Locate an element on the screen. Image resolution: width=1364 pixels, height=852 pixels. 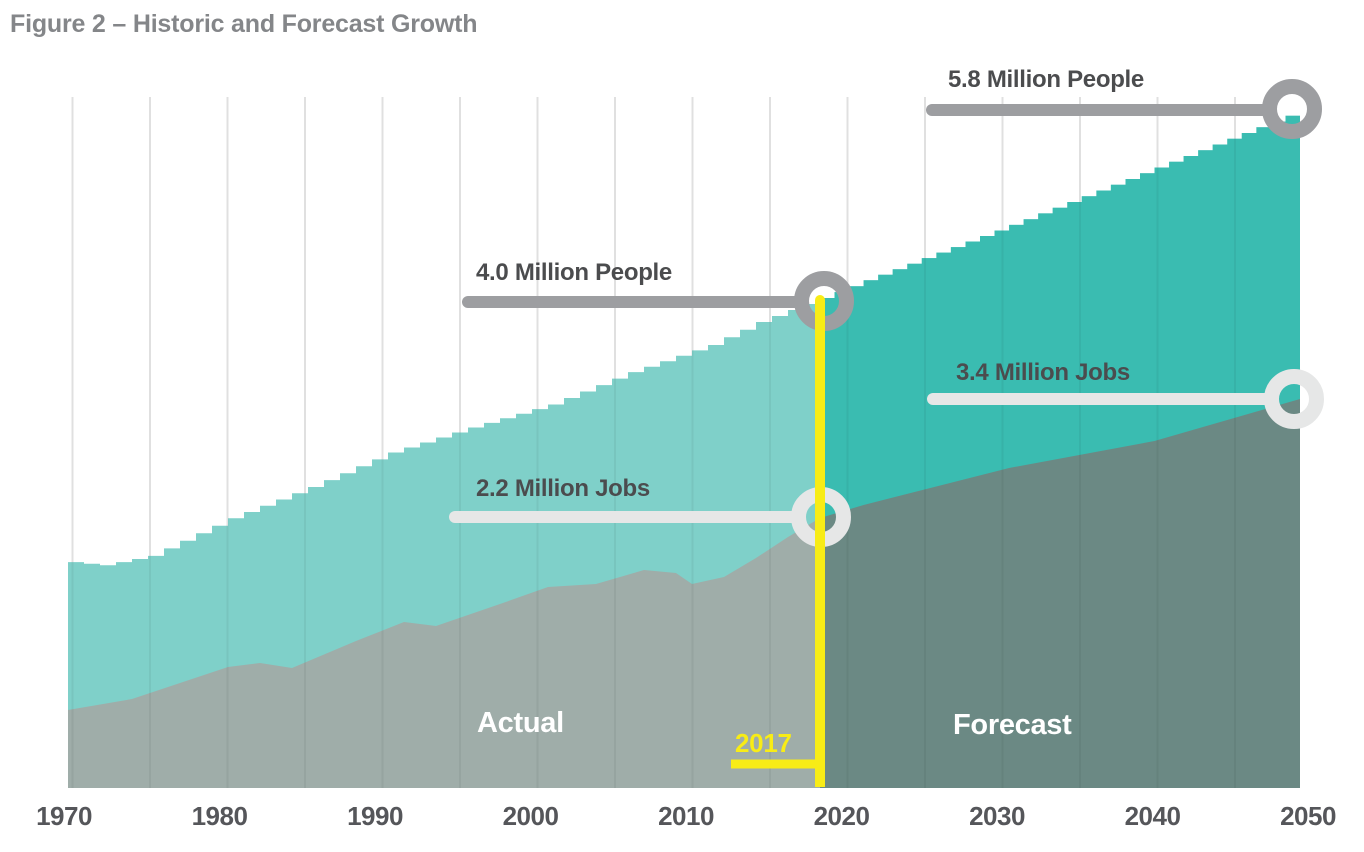
x-axis-label-2030: 2030 is located at coordinates (997, 816).